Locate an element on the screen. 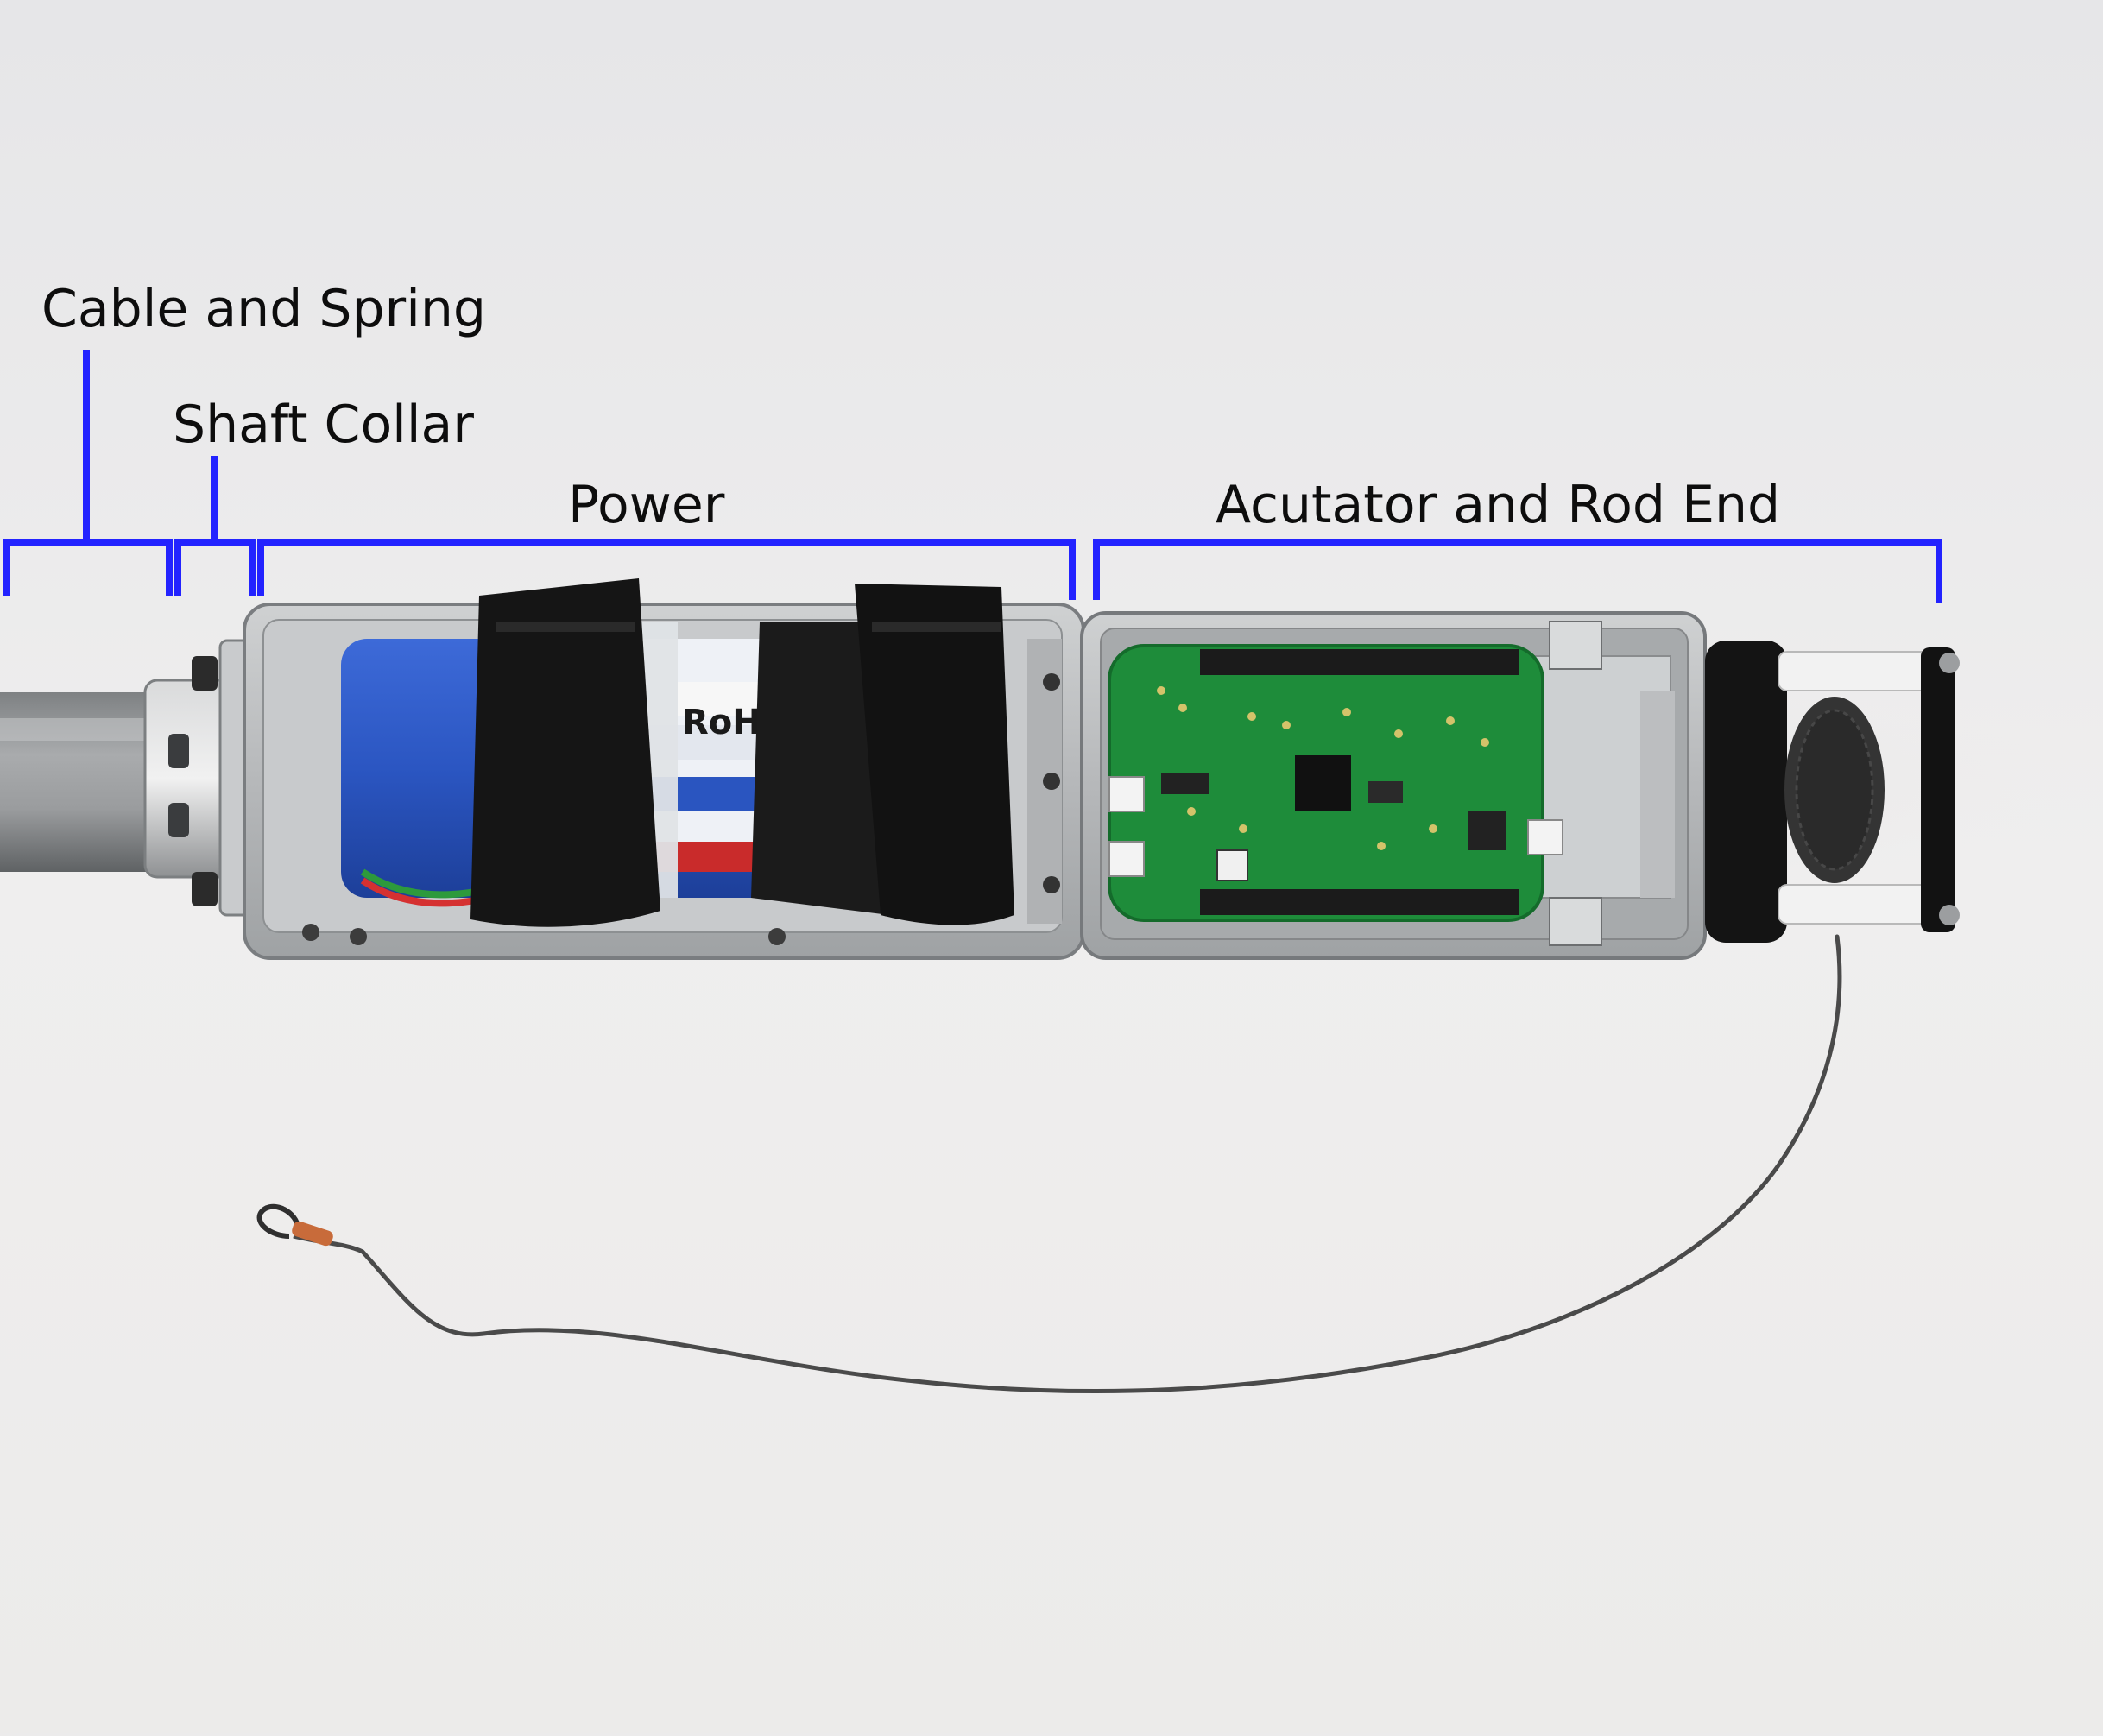  shaft-collar is located at coordinates (192, 781).